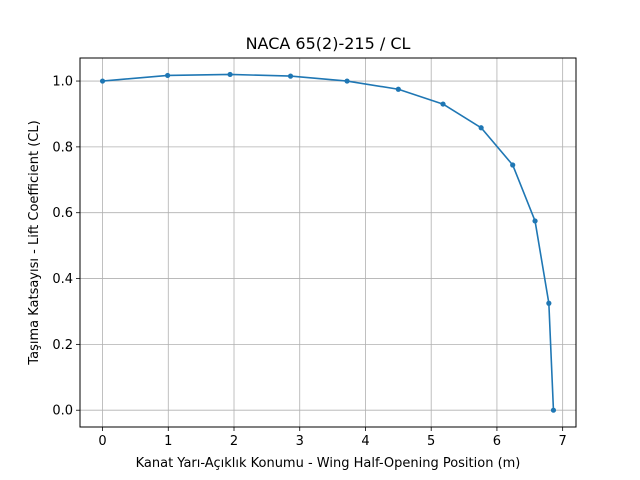 The image size is (640, 480). What do you see at coordinates (168, 441) in the screenshot?
I see `x-tick-label: 1` at bounding box center [168, 441].